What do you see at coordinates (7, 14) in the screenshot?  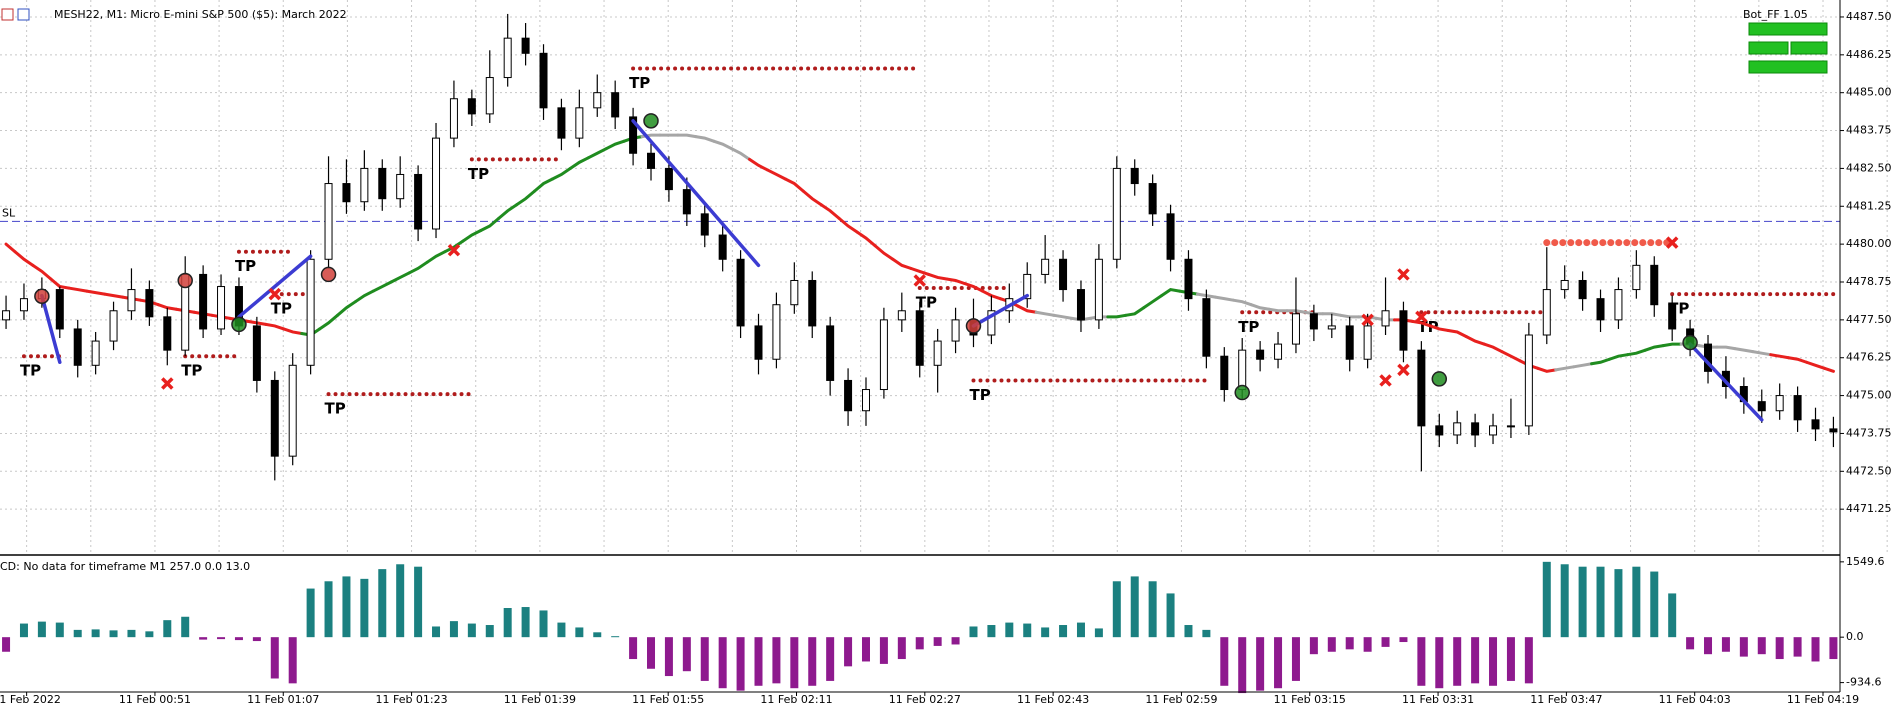 I see `menu-icon` at bounding box center [7, 14].